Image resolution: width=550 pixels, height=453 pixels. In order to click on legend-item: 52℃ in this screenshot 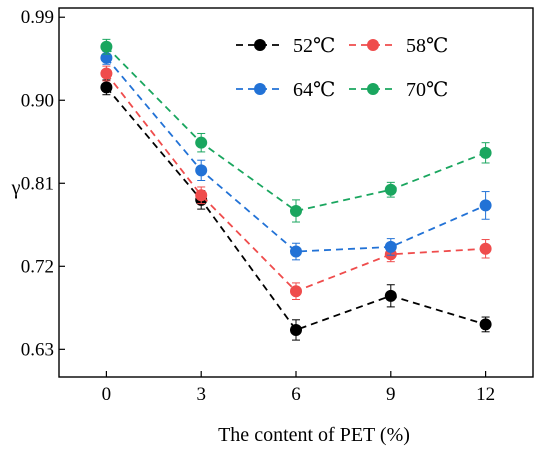, I will do `click(285, 46)`.